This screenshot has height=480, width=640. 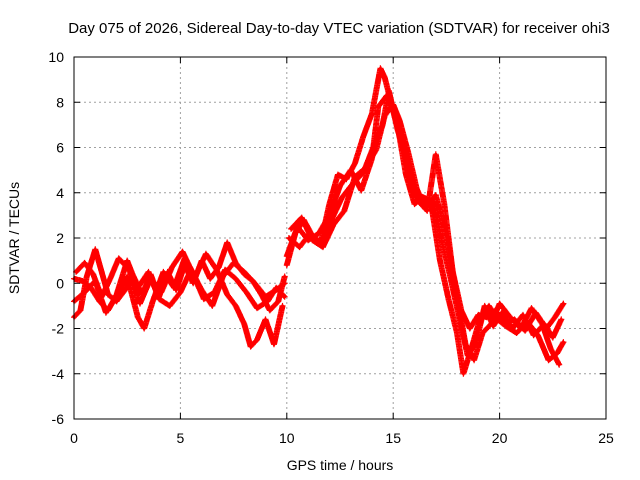 What do you see at coordinates (58, 329) in the screenshot?
I see `y-tick-label: -2` at bounding box center [58, 329].